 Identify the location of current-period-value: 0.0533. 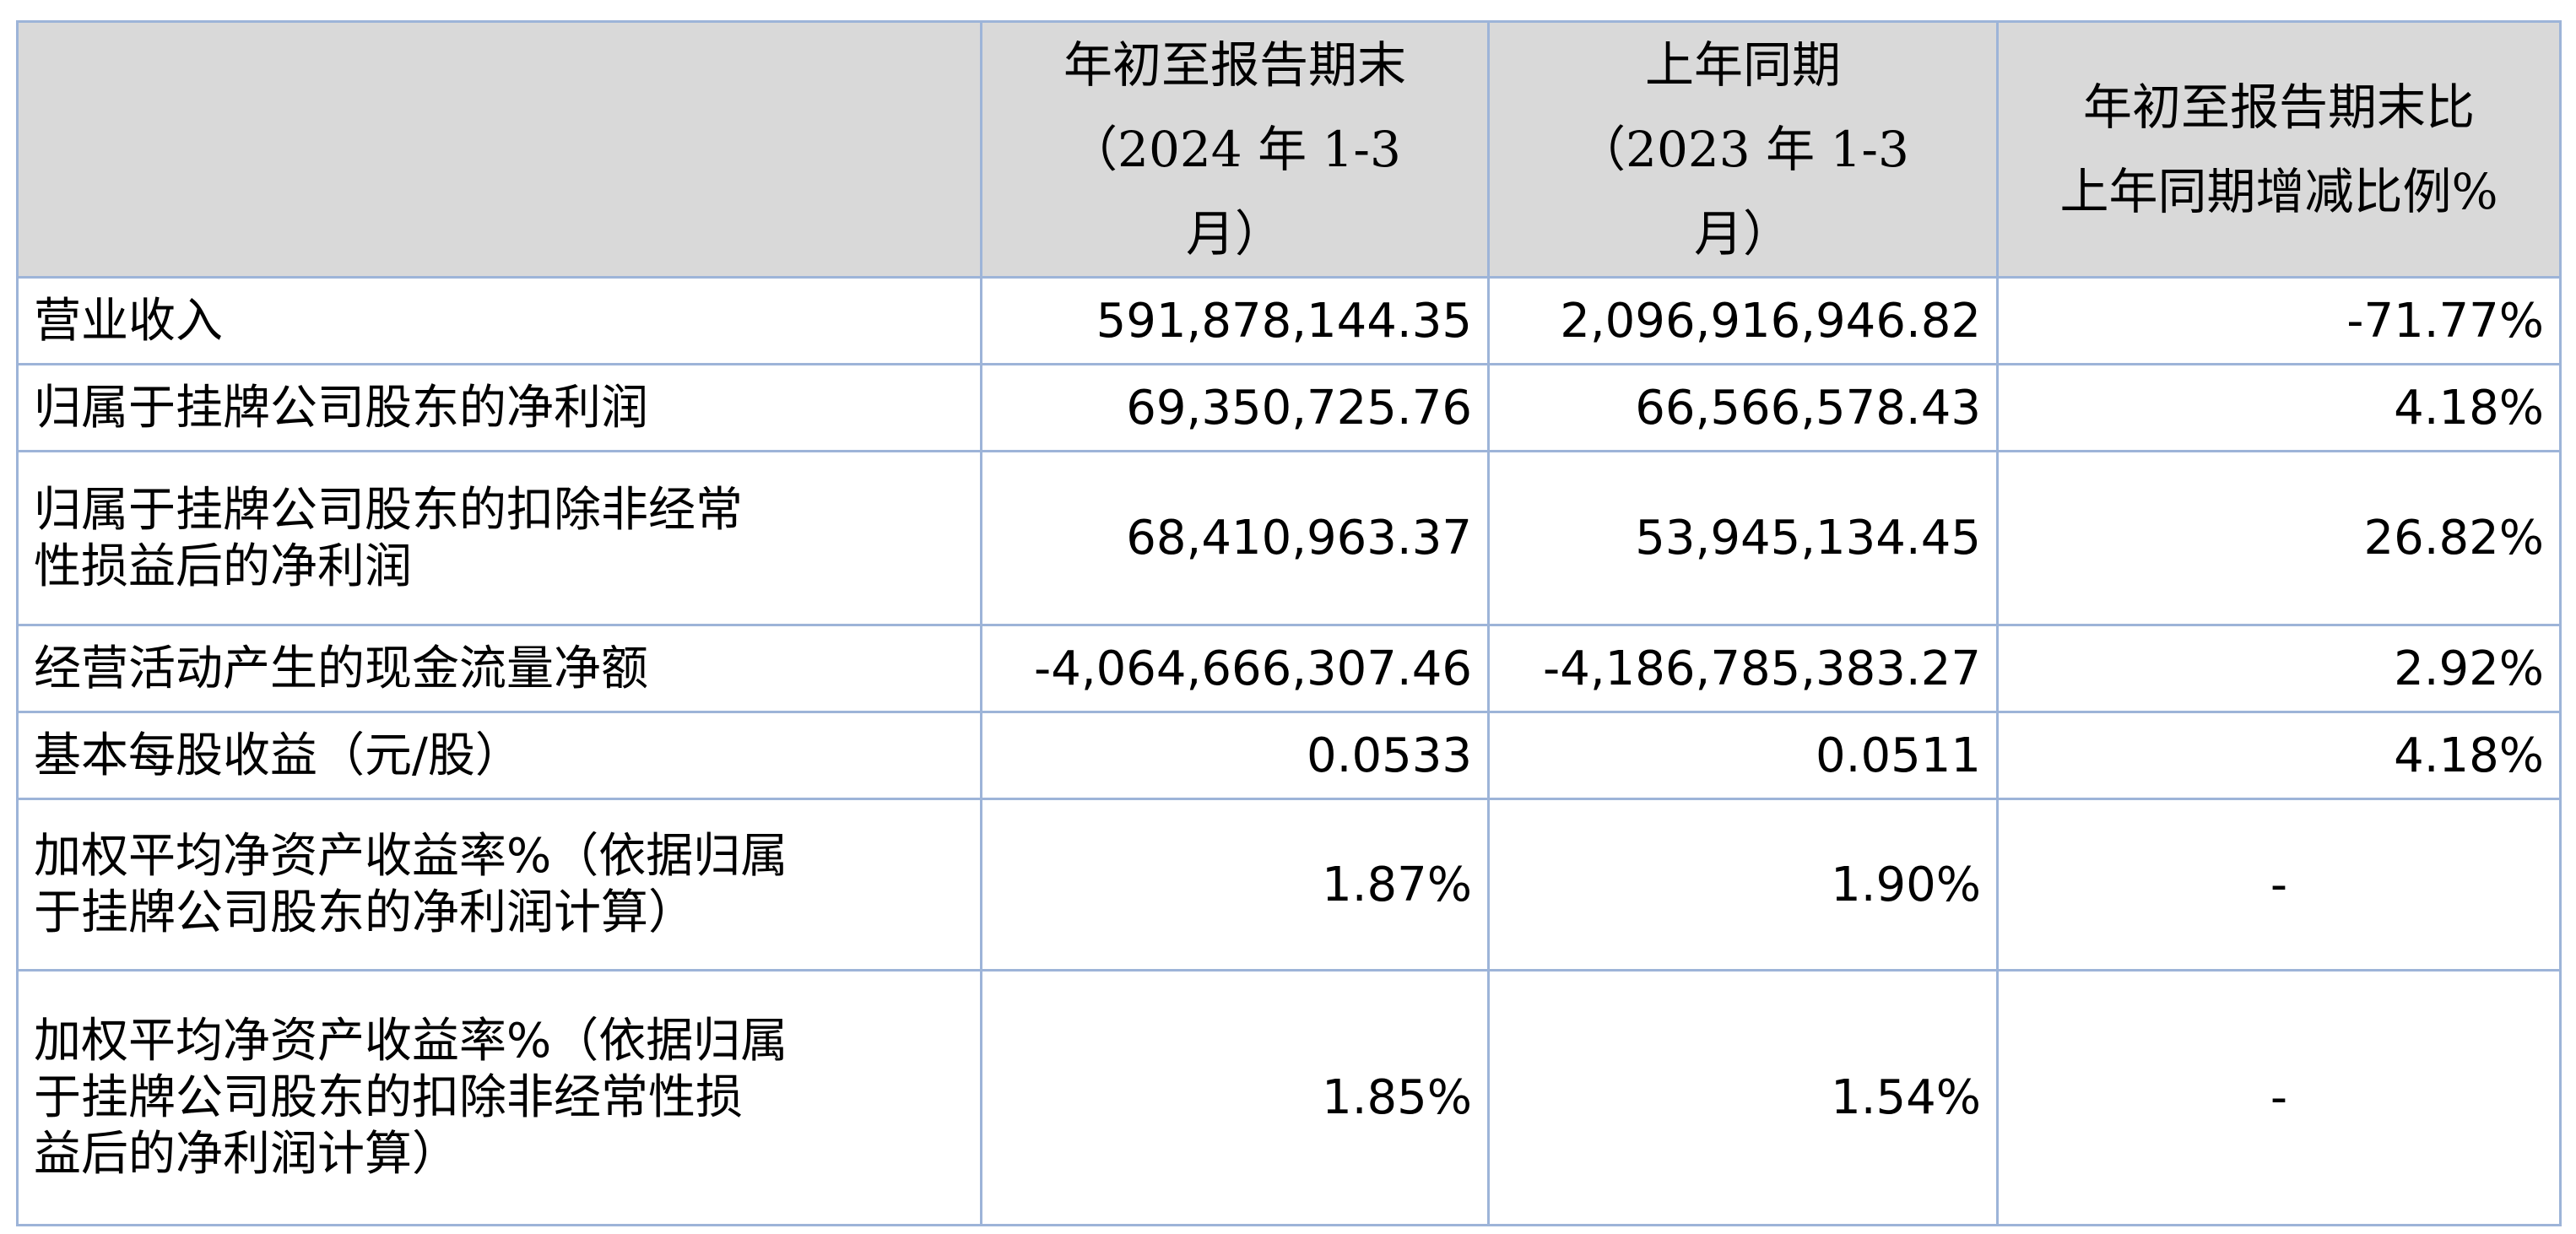
(1235, 756).